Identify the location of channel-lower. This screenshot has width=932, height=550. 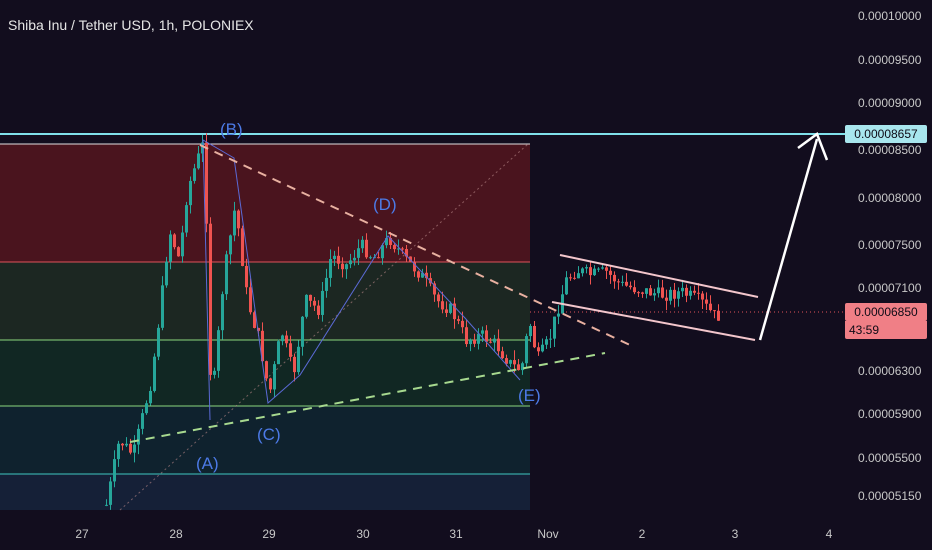
(653, 321).